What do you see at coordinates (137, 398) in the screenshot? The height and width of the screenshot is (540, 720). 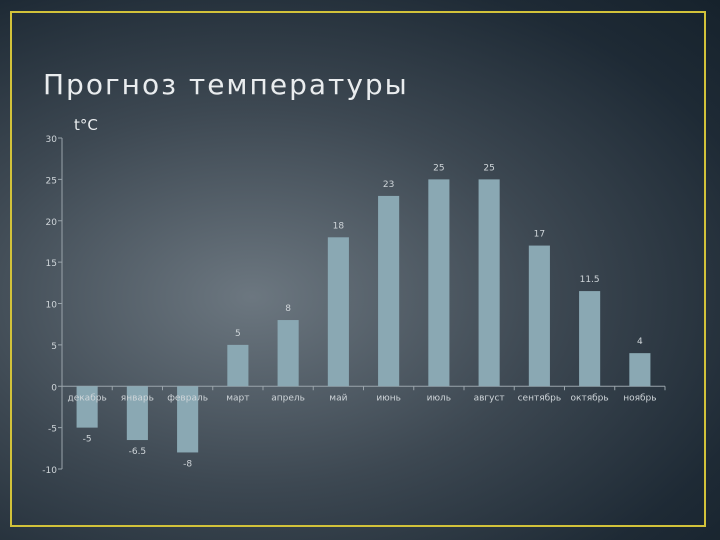 I see `x-tick-label: январь` at bounding box center [137, 398].